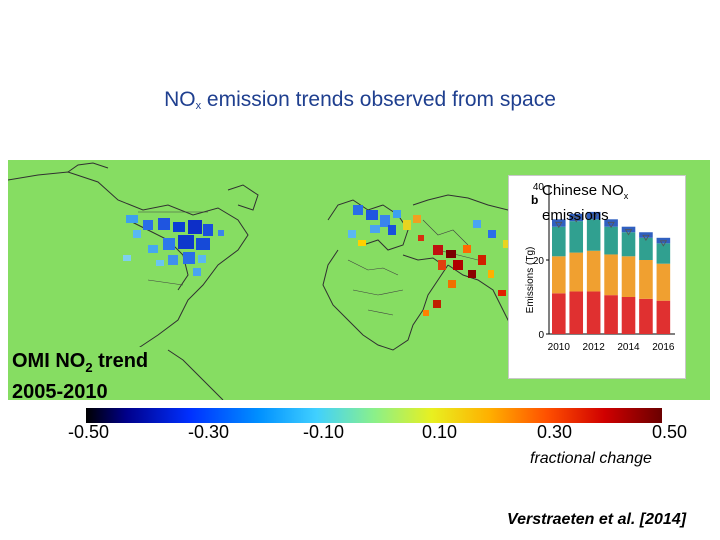 The image size is (720, 540). I want to click on x-tick-label: 2012, so click(594, 347).